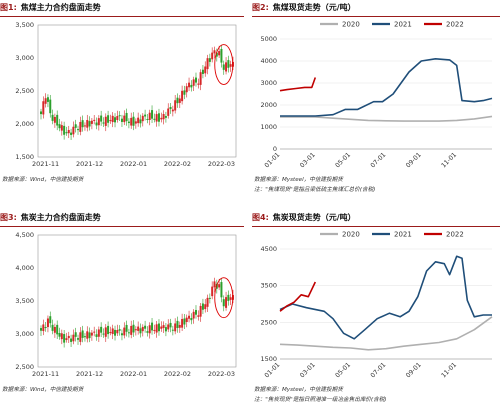 This screenshot has width=500, height=416. What do you see at coordinates (45, 374) in the screenshot?
I see `x-tick-label: 2021-11` at bounding box center [45, 374].